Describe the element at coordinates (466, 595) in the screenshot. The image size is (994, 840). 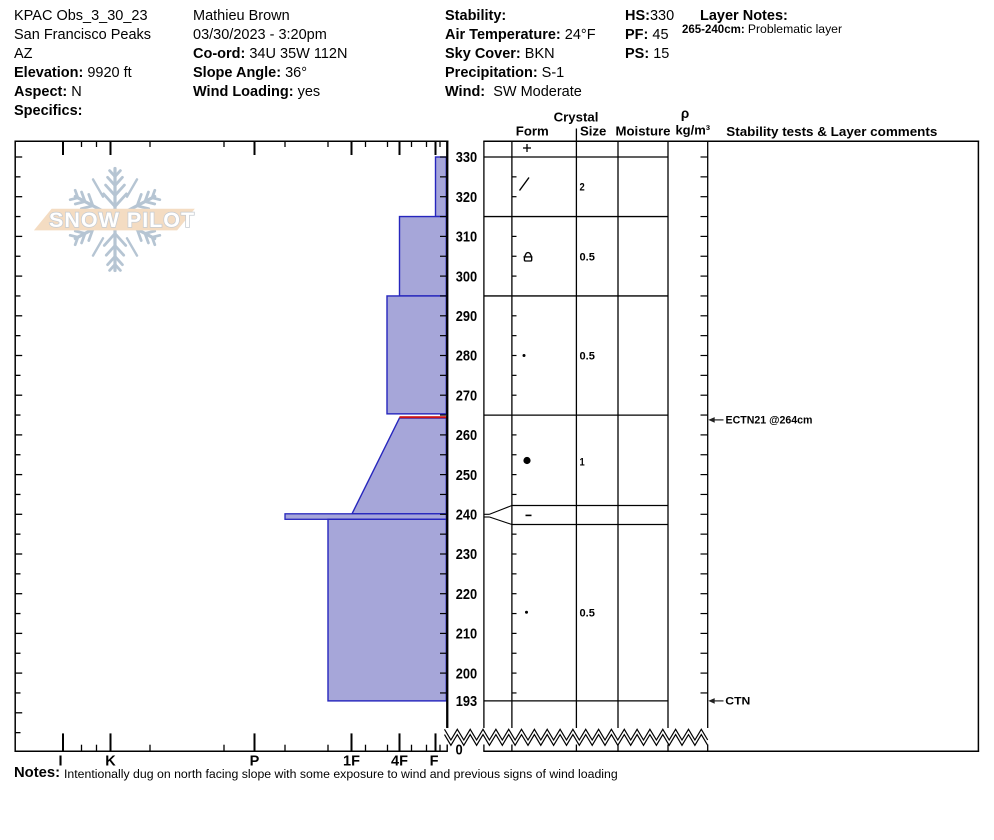
I see `svg-text: 220` at that location.